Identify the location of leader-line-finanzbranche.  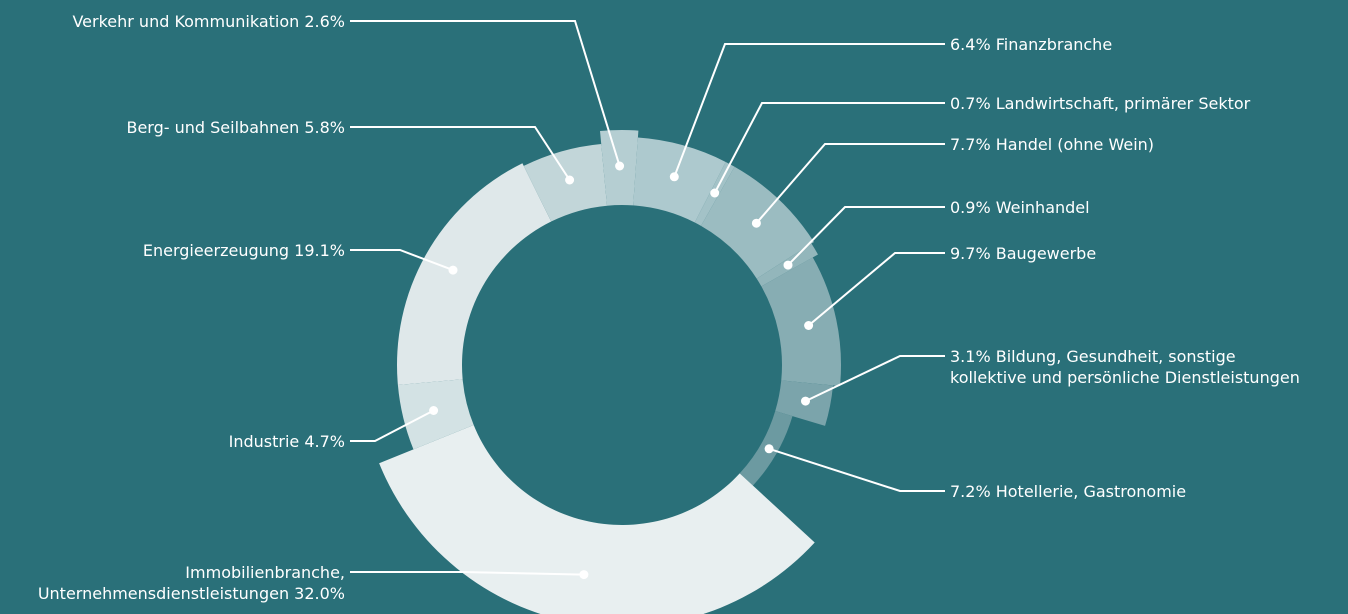
(809, 110).